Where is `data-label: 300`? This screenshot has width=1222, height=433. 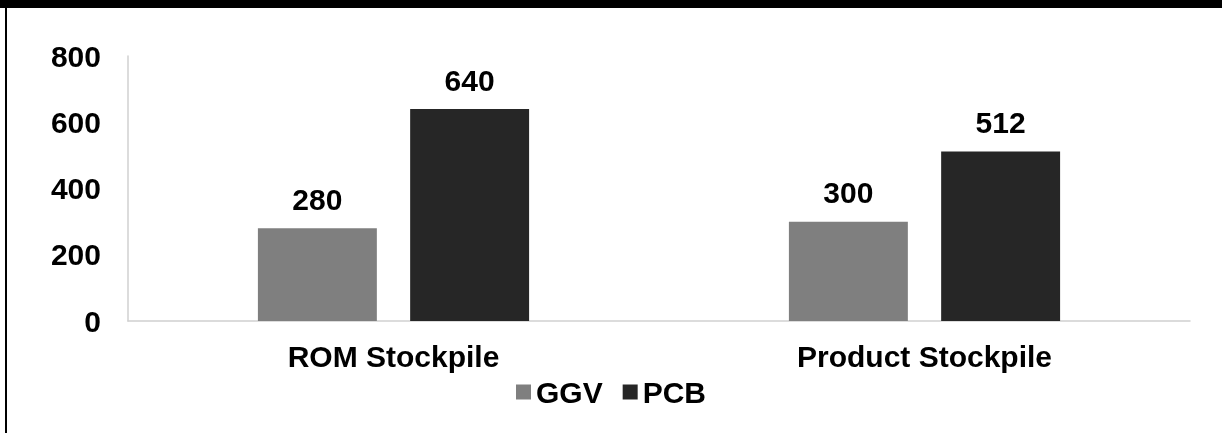 data-label: 300 is located at coordinates (848, 193).